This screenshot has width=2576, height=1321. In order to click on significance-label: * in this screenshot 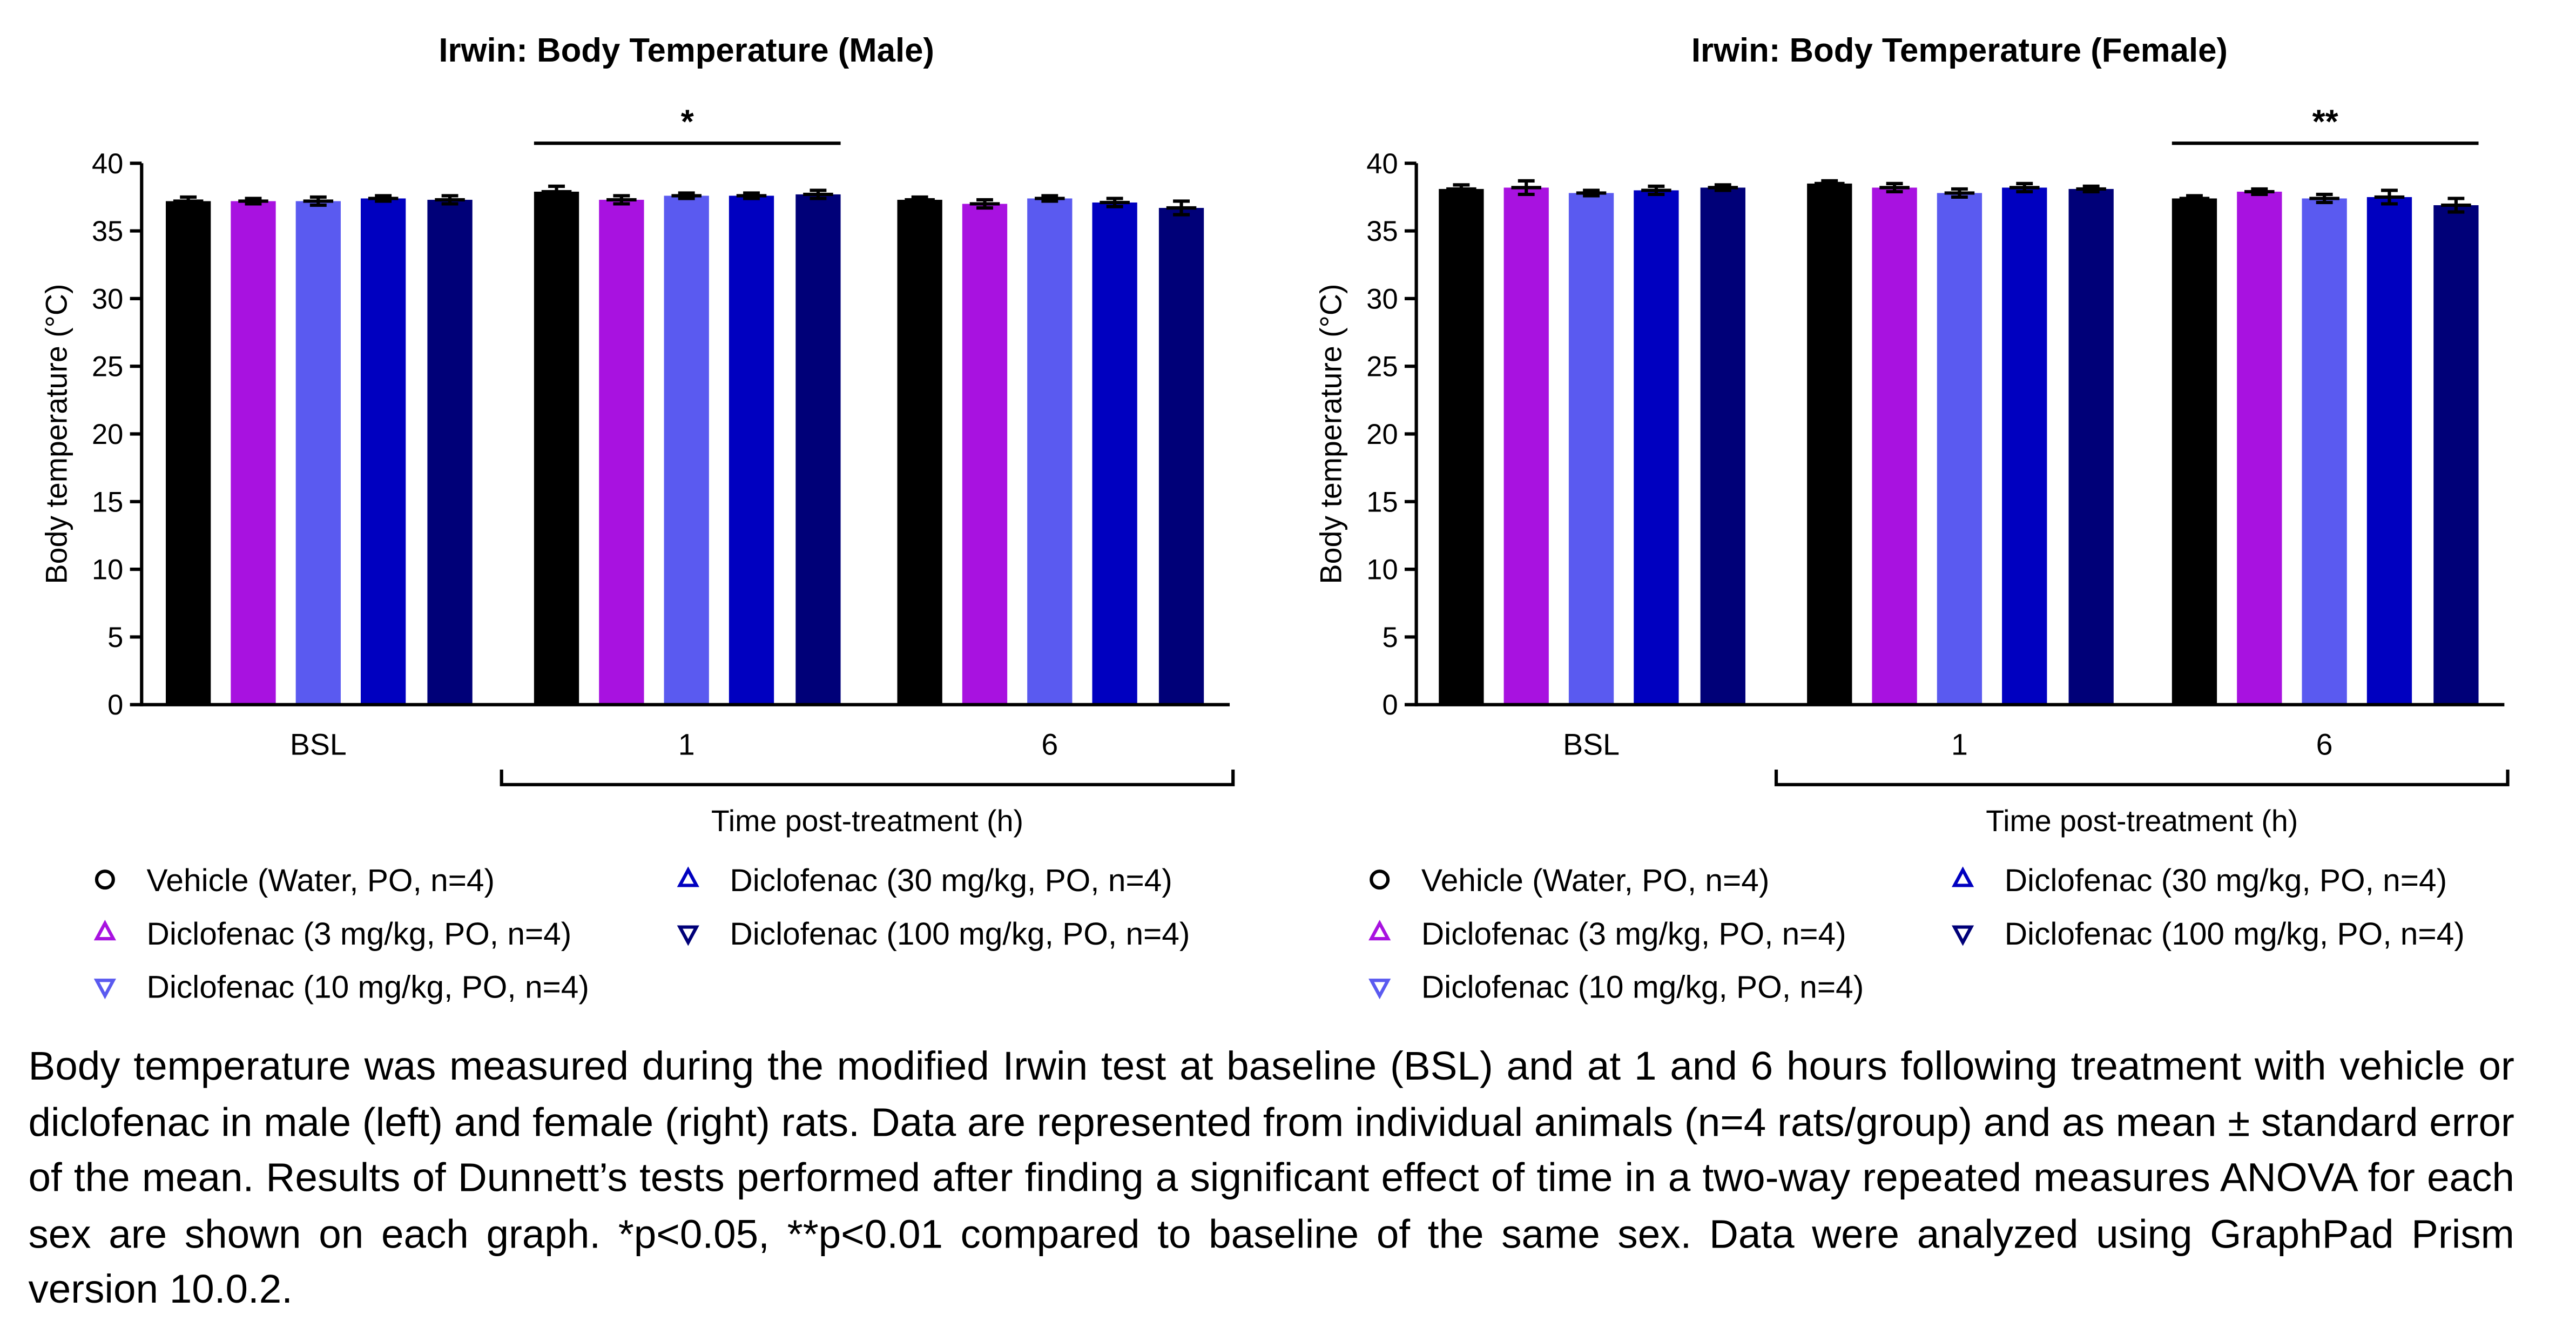, I will do `click(687, 122)`.